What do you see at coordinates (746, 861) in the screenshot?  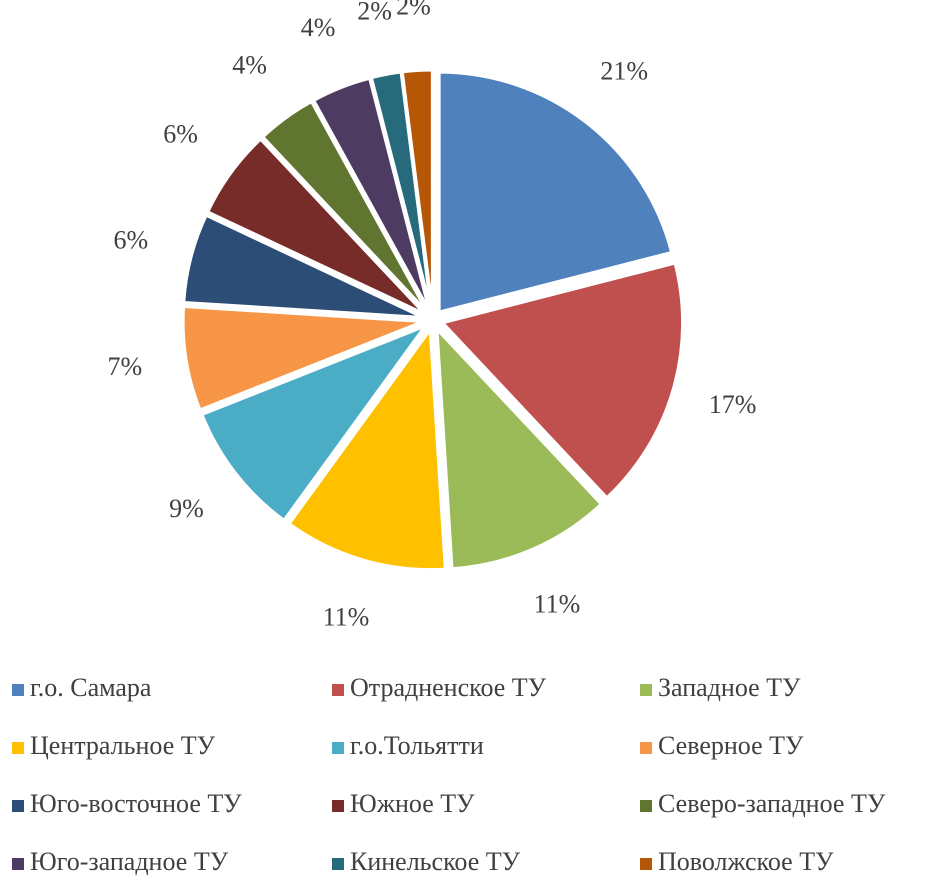 I see `legend-label: Поволжское ТУ` at bounding box center [746, 861].